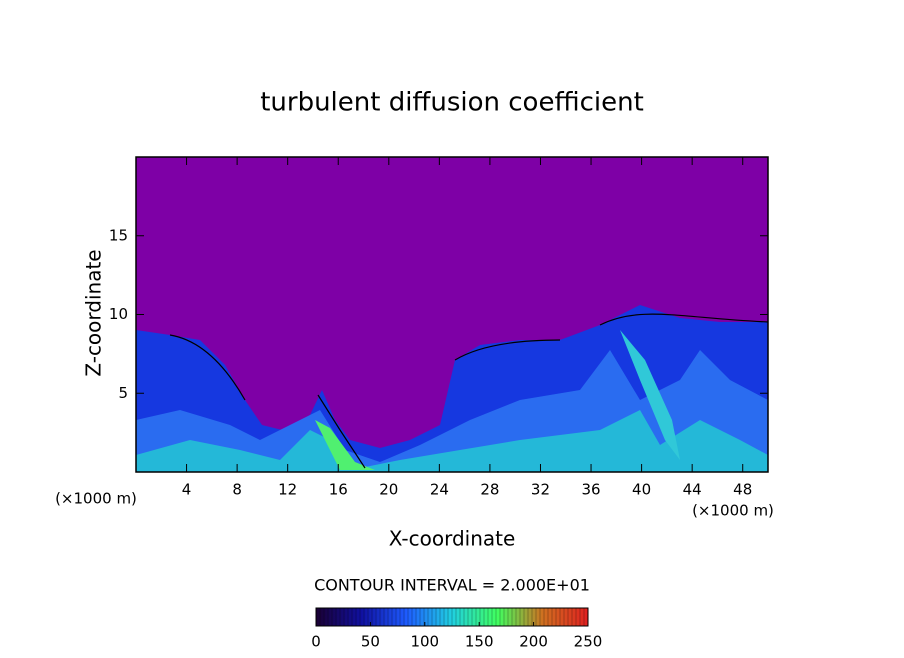 The width and height of the screenshot is (904, 658). I want to click on x-tick-label: 20, so click(388, 490).